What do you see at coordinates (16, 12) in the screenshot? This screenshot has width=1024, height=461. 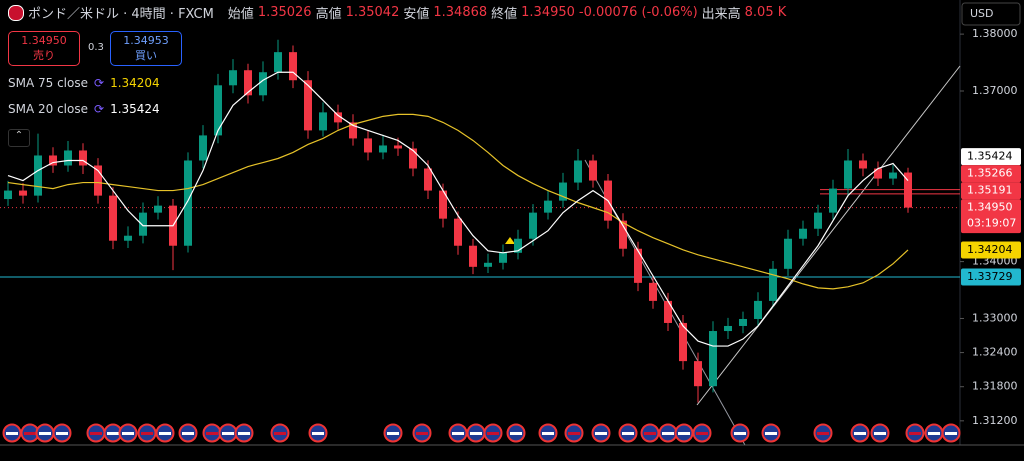 I see `symbol-icon` at bounding box center [16, 12].